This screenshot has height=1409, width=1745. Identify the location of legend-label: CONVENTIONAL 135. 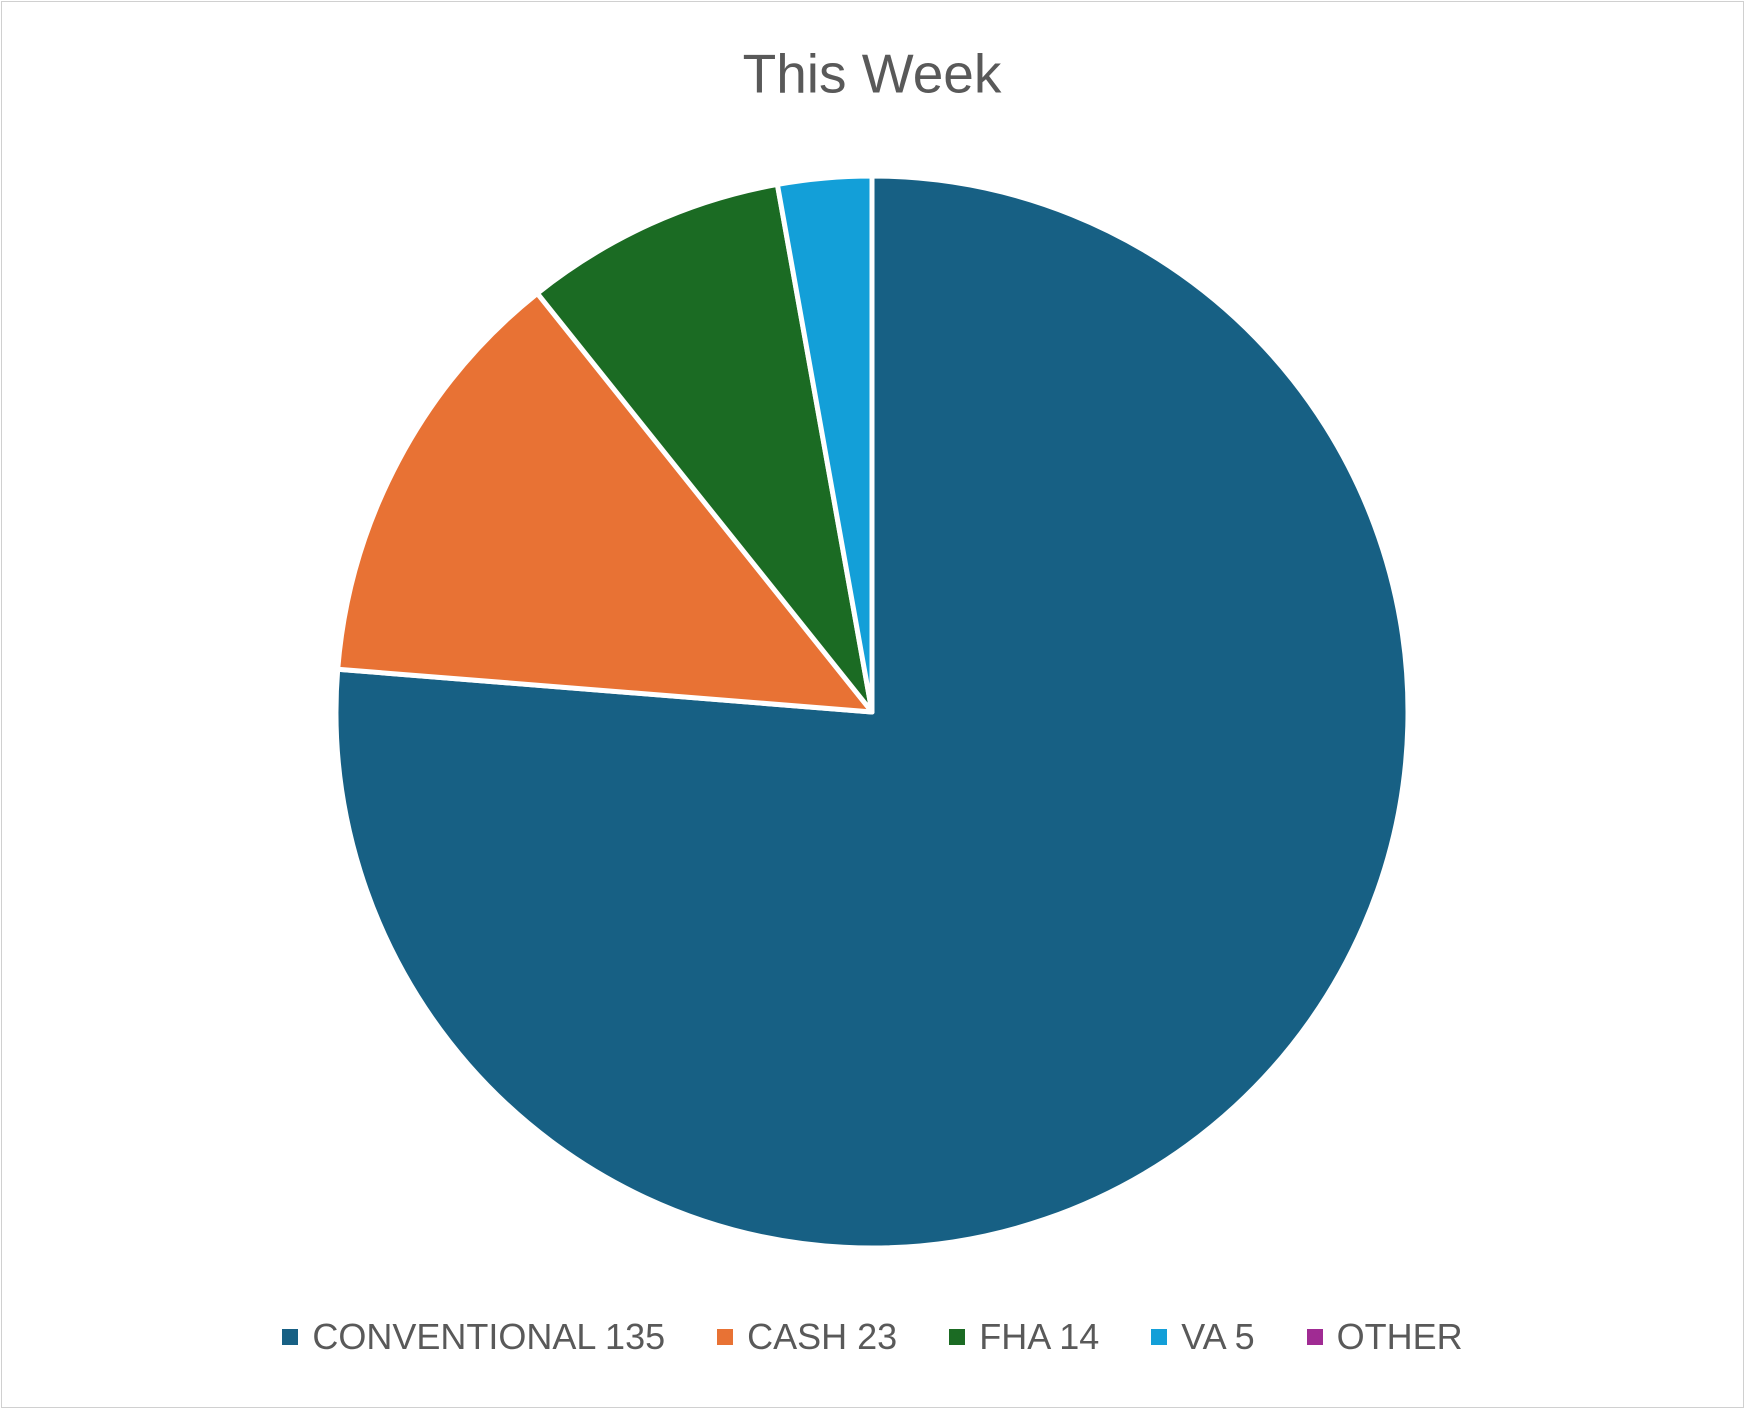
(489, 1336).